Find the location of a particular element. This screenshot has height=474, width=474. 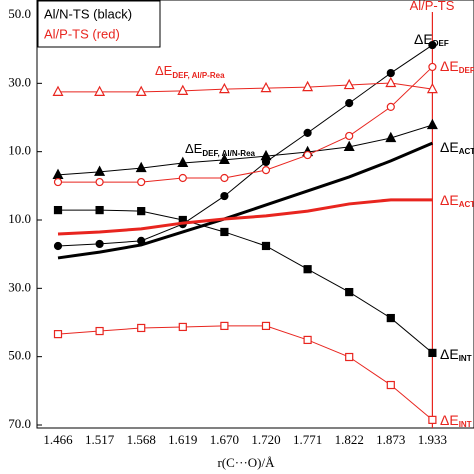

x-tick-label: 1.822 is located at coordinates (349, 439).